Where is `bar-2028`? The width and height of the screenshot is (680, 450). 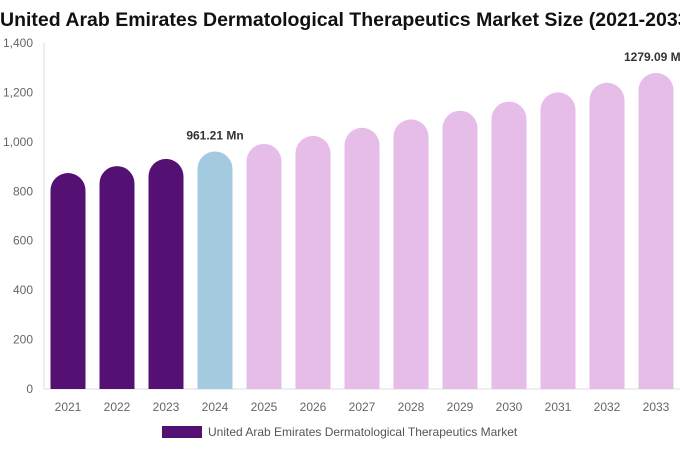 bar-2028 is located at coordinates (411, 254).